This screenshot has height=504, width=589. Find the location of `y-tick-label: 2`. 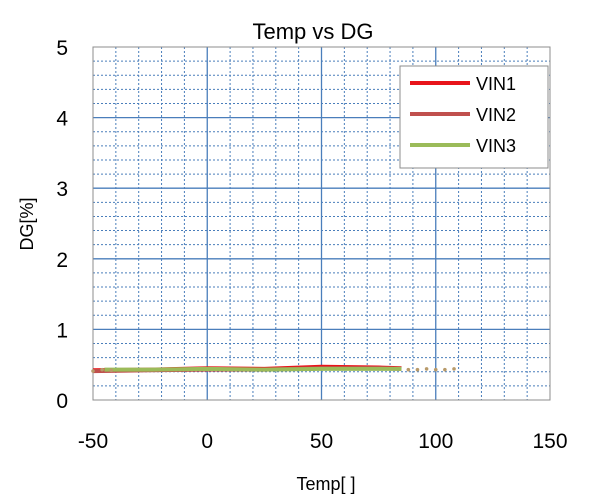

y-tick-label: 2 is located at coordinates (62, 260).